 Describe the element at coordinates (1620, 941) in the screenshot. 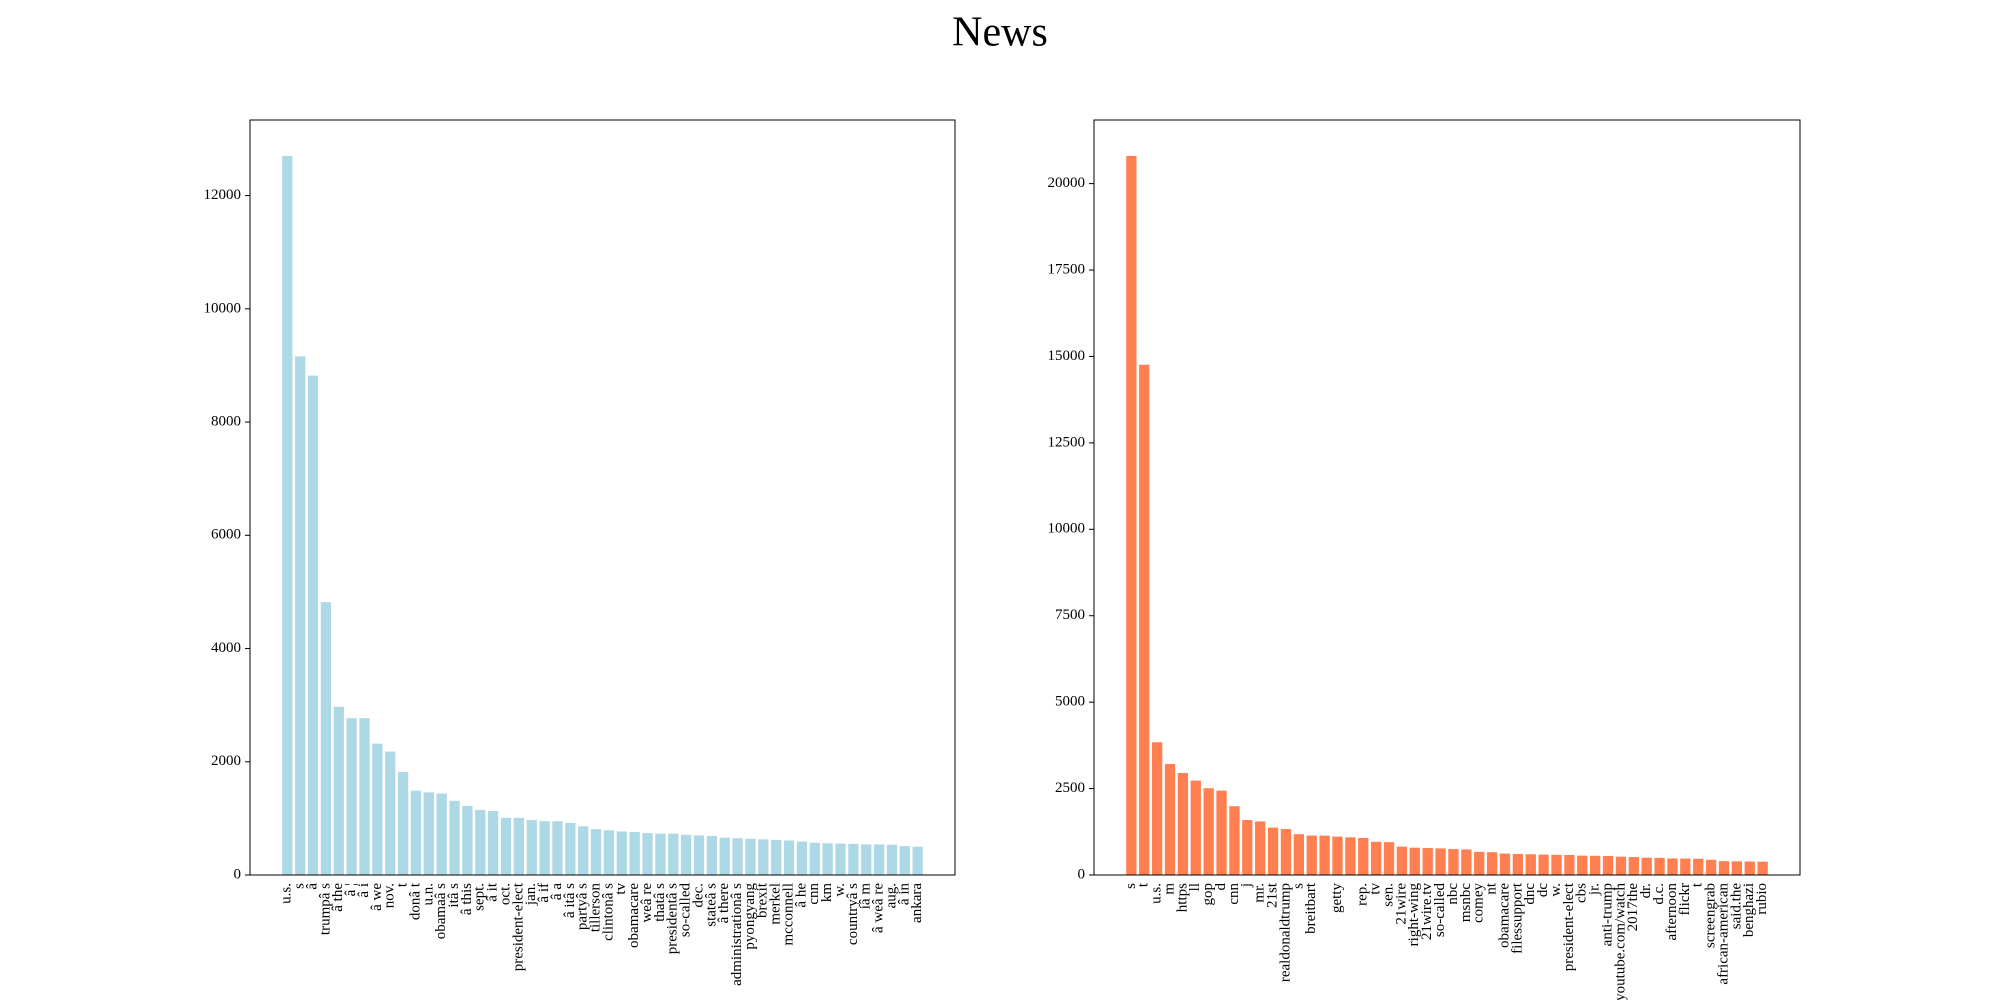

I see `x-tick-label: youtube.com/watch` at that location.